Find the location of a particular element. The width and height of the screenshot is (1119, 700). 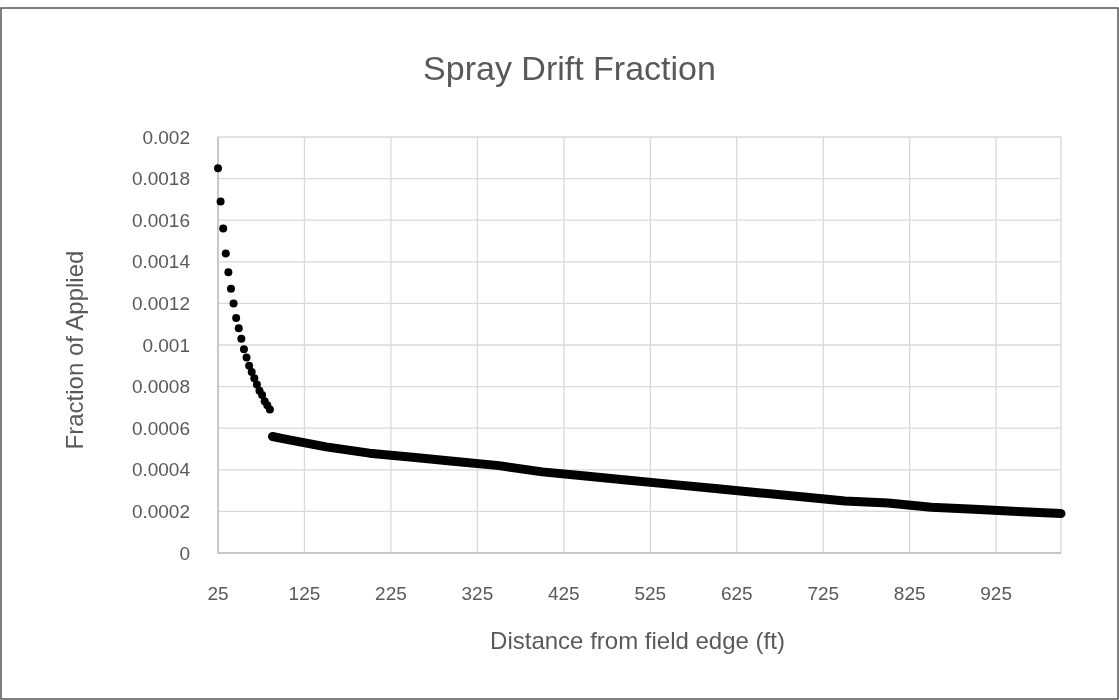

y-tick-label: 0.002 is located at coordinates (166, 137).